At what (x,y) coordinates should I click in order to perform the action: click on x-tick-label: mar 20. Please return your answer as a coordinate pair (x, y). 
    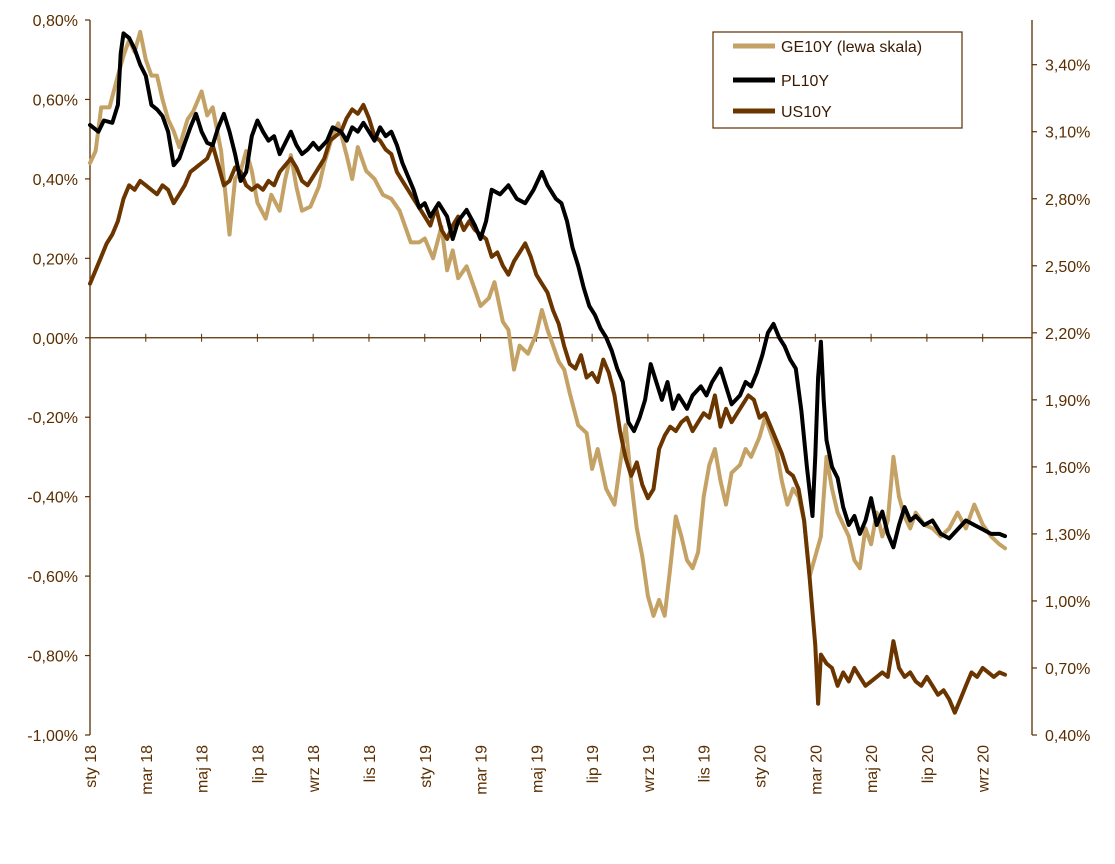
    Looking at the image, I should click on (816, 770).